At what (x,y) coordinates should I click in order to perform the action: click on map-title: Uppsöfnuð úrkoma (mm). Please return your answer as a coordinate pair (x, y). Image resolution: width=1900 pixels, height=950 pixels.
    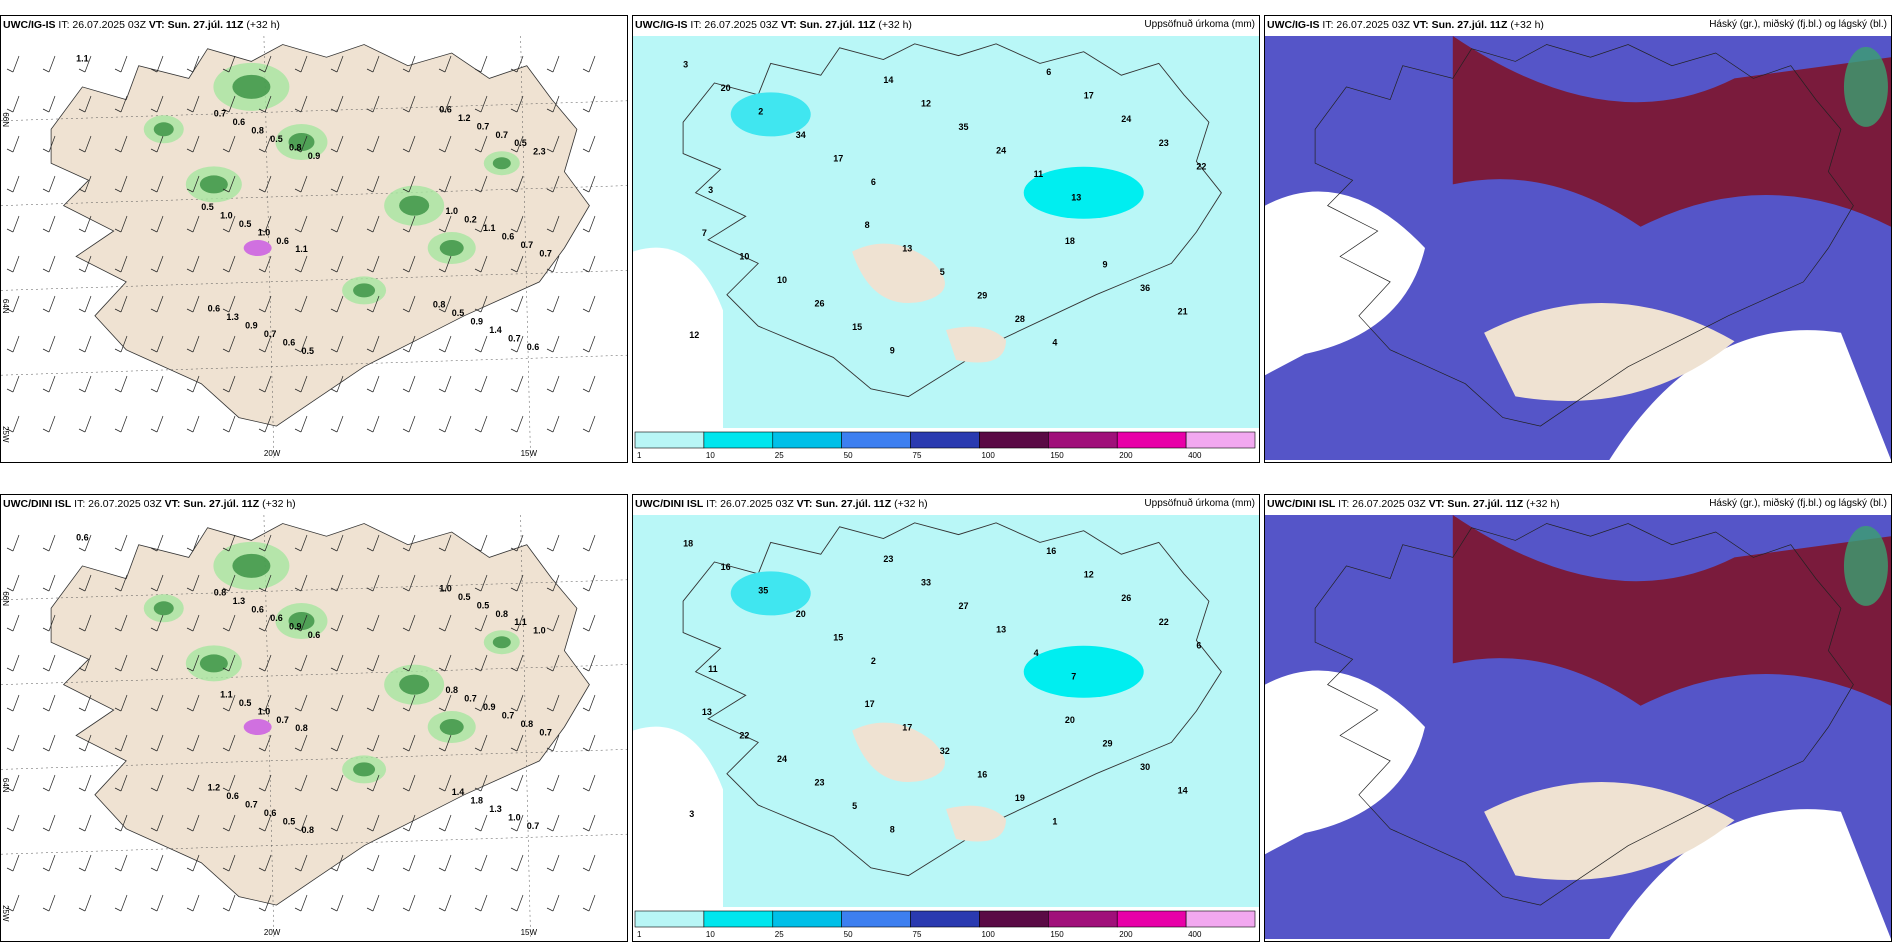
    Looking at the image, I should click on (1199, 24).